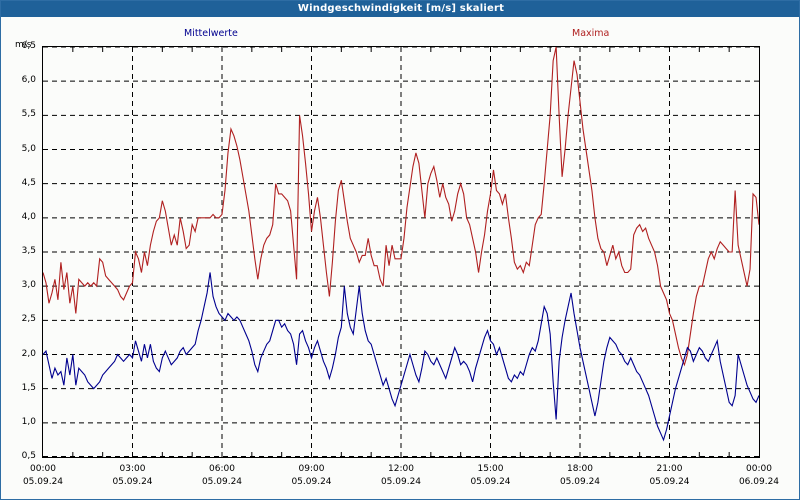 This screenshot has height=500, width=800. What do you see at coordinates (311, 469) in the screenshot?
I see `x-axis-time-label: 09:00` at bounding box center [311, 469].